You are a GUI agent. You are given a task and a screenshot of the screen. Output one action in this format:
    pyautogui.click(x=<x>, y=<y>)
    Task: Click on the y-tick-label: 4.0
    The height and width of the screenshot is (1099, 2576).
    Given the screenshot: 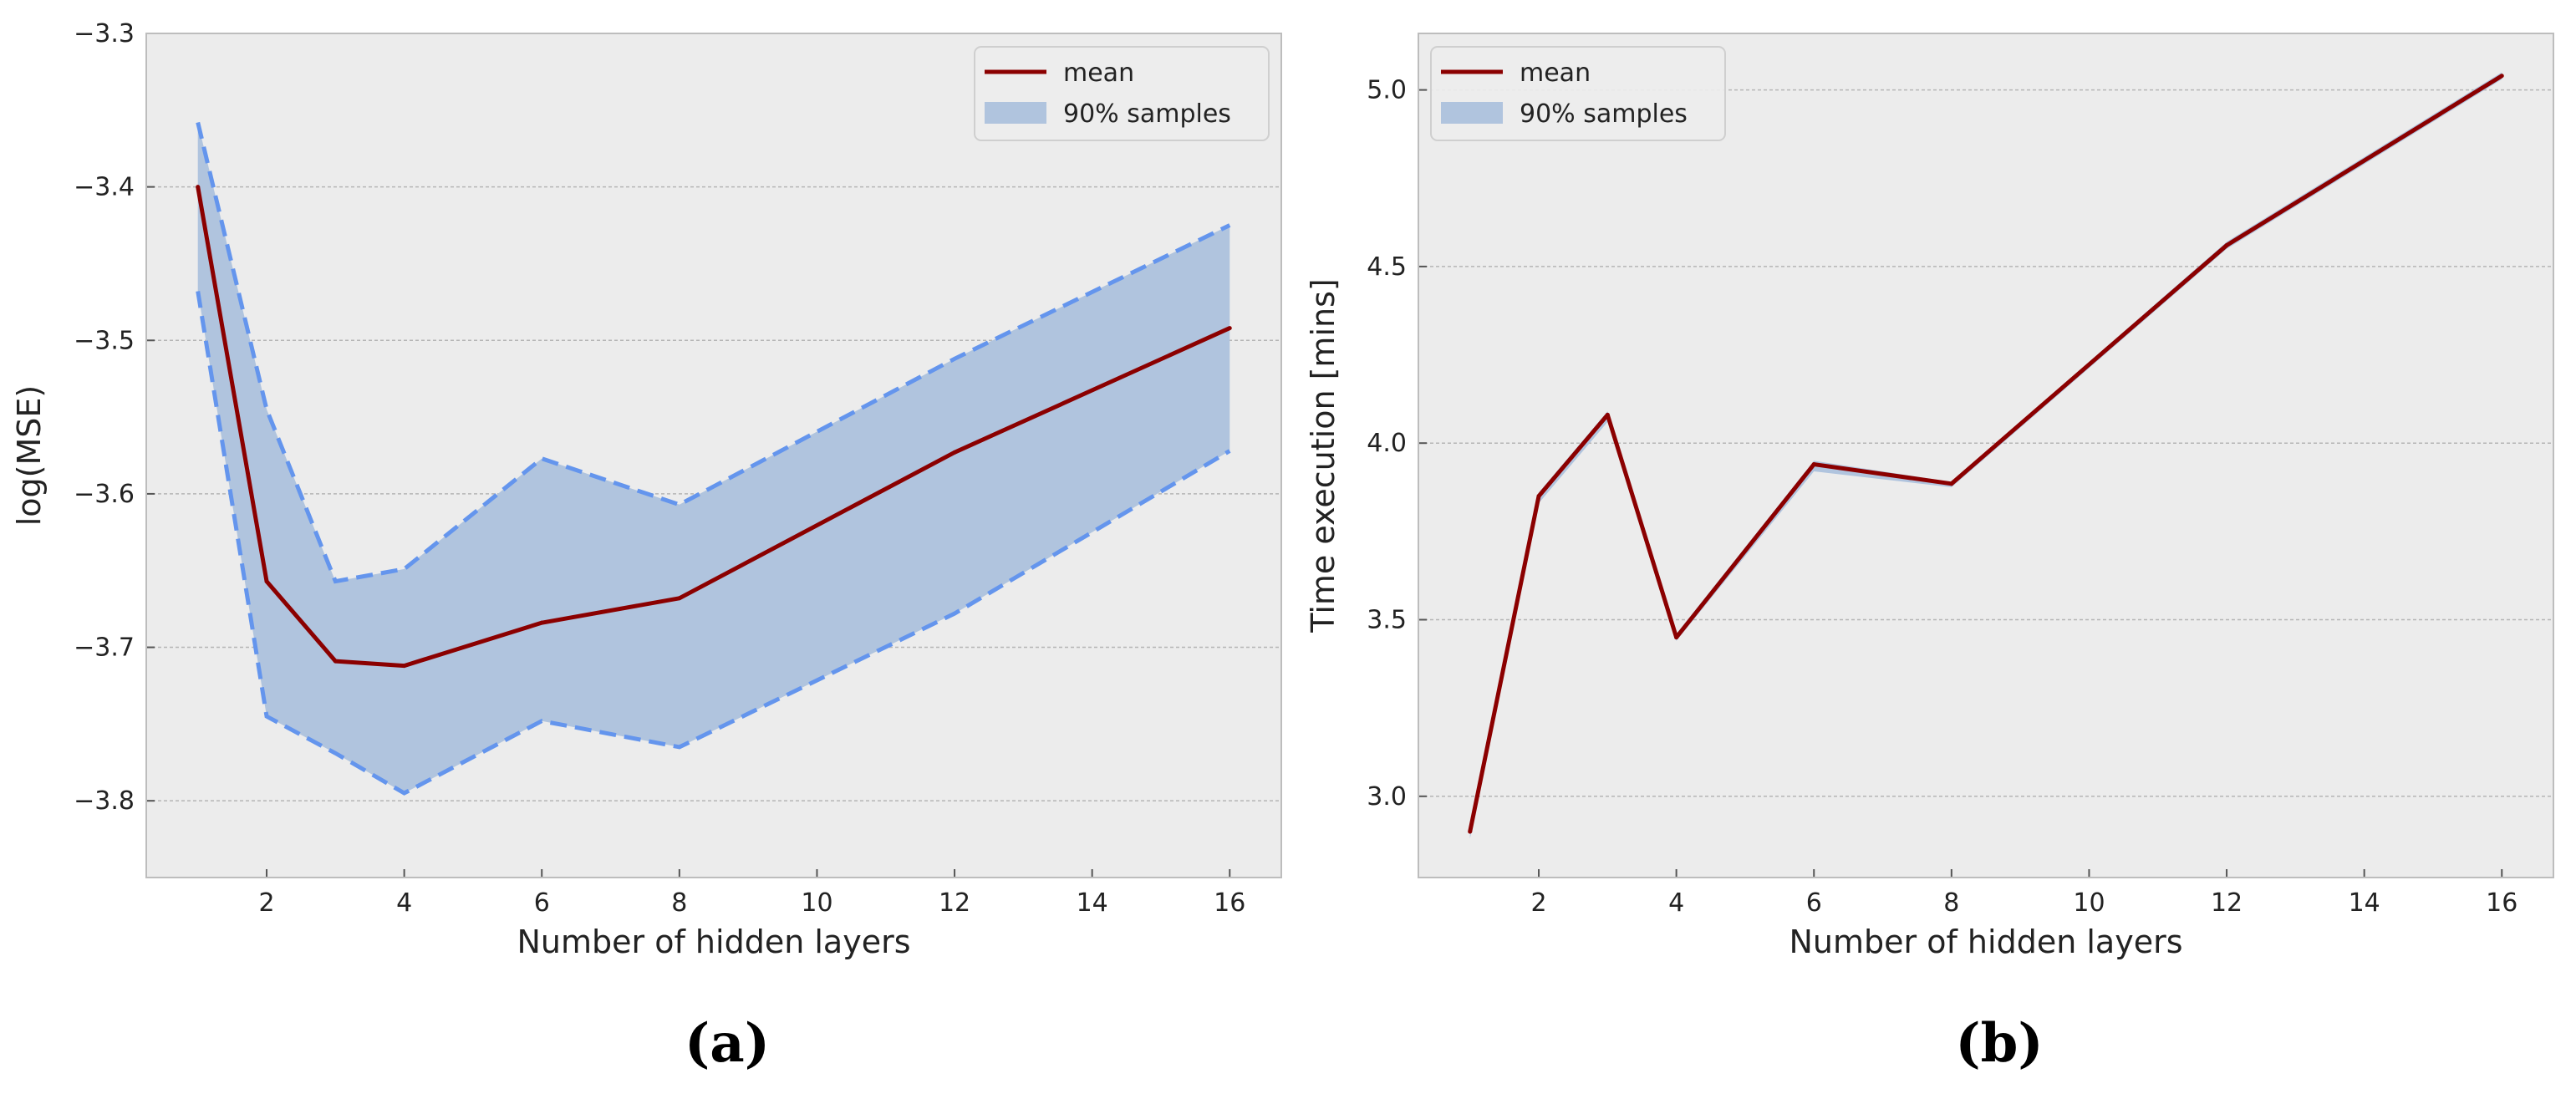 What is the action you would take?
    pyautogui.click(x=1387, y=443)
    